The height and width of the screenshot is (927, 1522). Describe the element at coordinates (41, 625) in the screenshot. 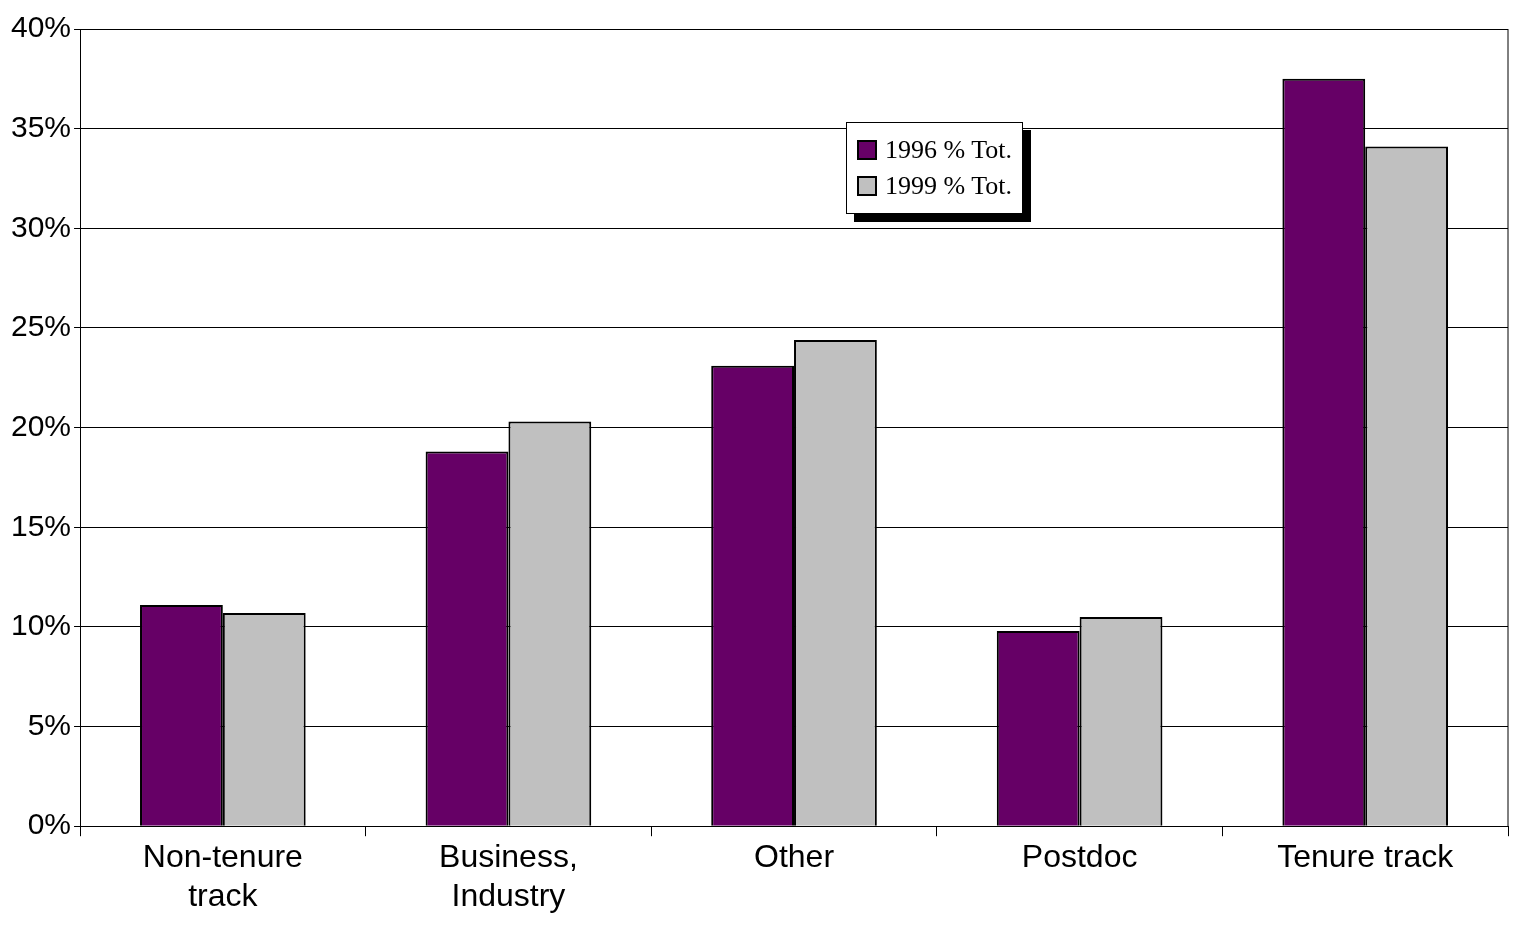

I see `y-tick-label: 10%` at that location.